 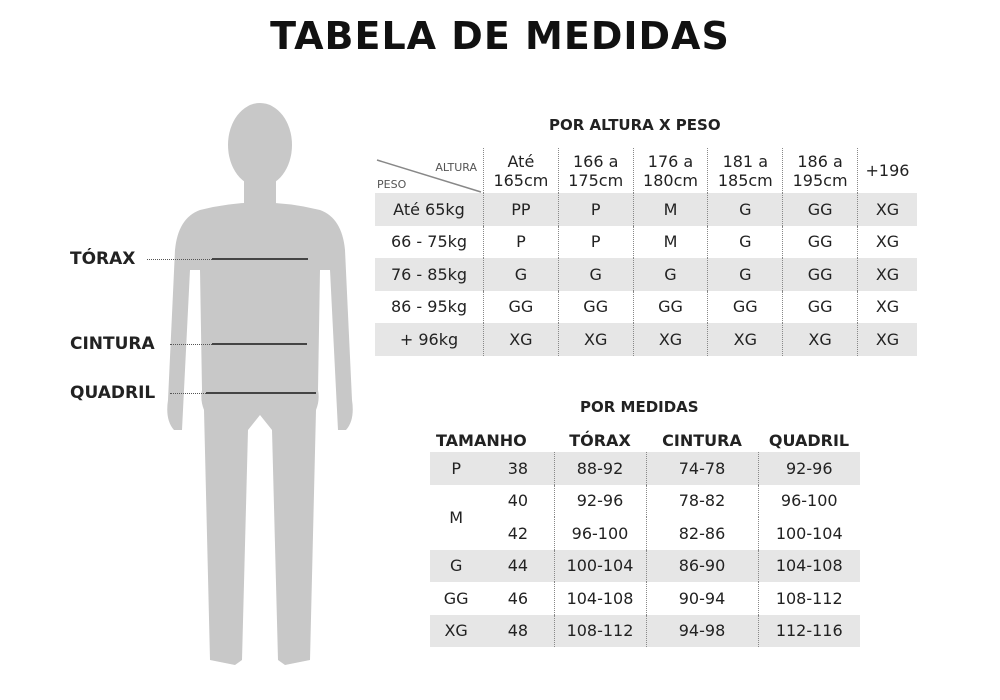 What do you see at coordinates (518, 468) in the screenshot?
I see `size-number: 38` at bounding box center [518, 468].